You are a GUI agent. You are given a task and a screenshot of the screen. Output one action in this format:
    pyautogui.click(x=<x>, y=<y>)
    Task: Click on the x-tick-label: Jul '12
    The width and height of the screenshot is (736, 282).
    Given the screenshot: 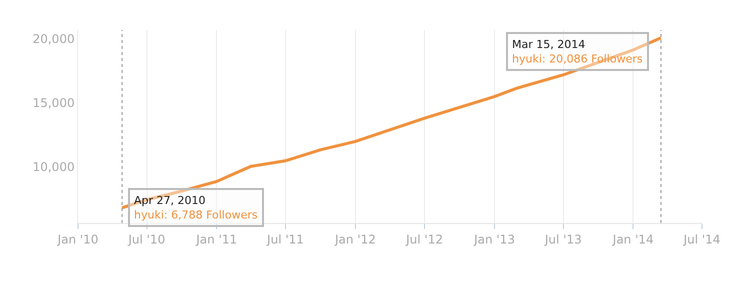 What is the action you would take?
    pyautogui.click(x=424, y=239)
    